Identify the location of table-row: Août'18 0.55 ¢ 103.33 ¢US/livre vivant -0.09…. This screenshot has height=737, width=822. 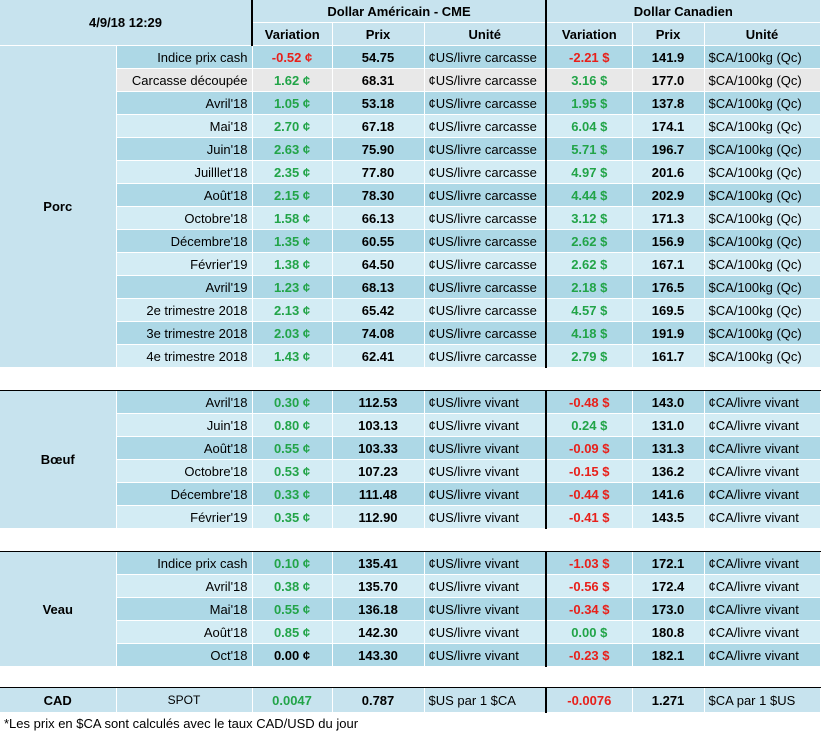
(410, 448).